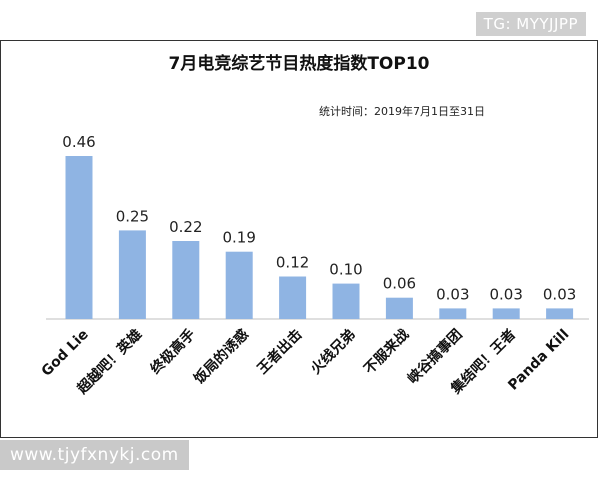 This screenshot has height=480, width=600. I want to click on x-tick-label: 火线兄弟, so click(333, 352).